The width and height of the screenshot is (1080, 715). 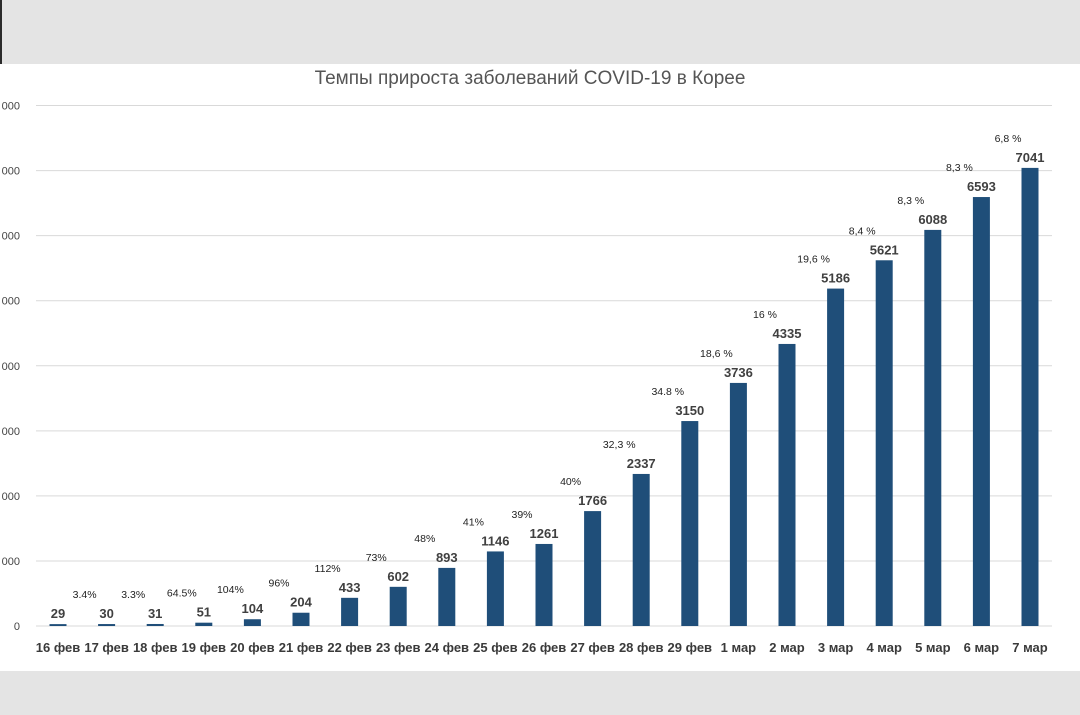 I want to click on value-label: 29, so click(x=58, y=613).